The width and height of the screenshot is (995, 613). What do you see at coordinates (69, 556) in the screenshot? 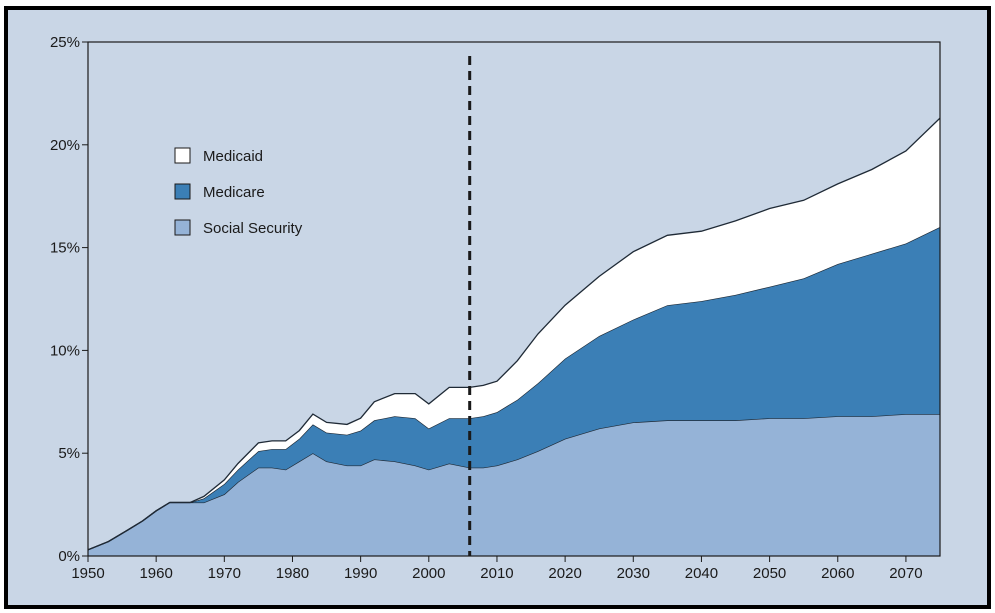
I see `y-tick-label: 0%` at bounding box center [69, 556].